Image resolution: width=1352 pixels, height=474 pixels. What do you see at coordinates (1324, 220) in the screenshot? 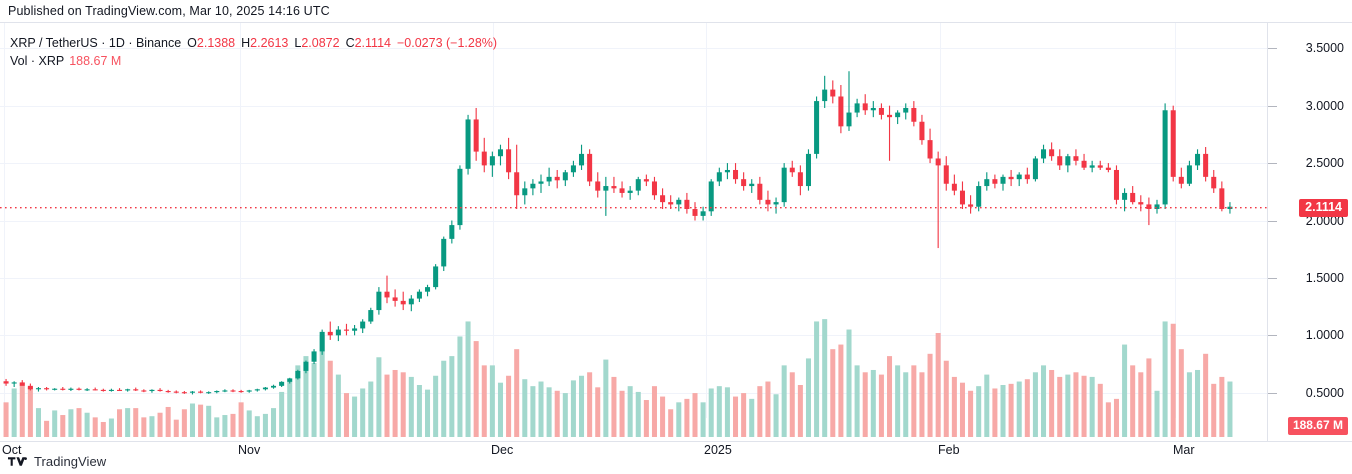
I see `price-tick-label: 2.0000` at bounding box center [1324, 220].